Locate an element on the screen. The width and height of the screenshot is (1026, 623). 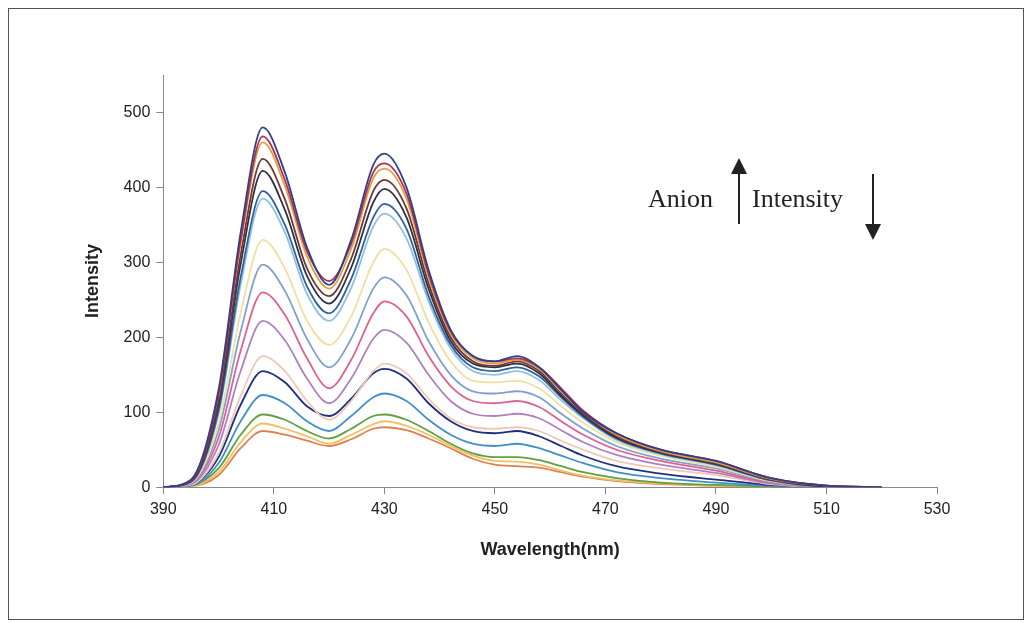
x-axis-title: Wavelength(nm) is located at coordinates (550, 549).